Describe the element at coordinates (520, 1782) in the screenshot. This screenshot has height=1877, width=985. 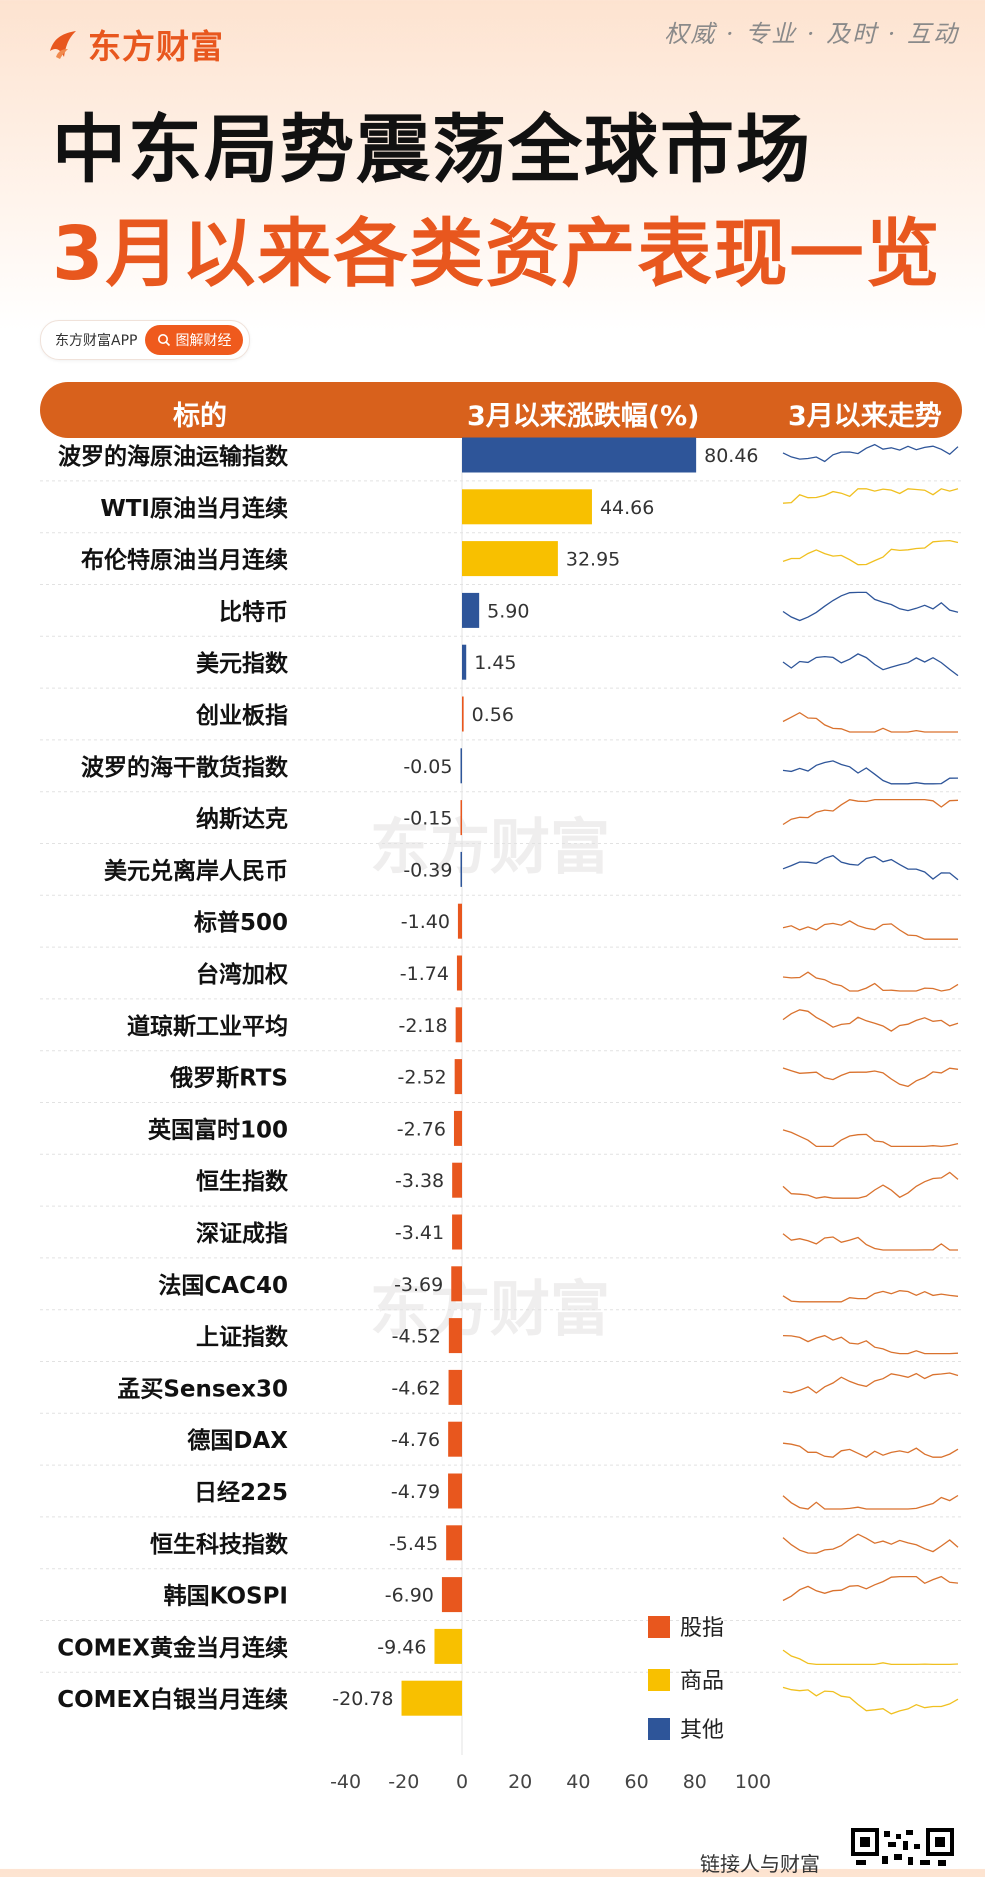
I see `x-tick-label: 20` at that location.